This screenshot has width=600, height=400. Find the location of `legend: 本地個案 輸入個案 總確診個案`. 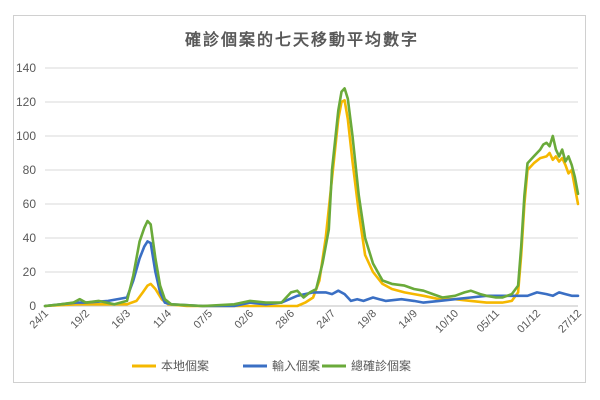

legend: 本地個案 輸入個案 總確診個案 is located at coordinates (271, 365).